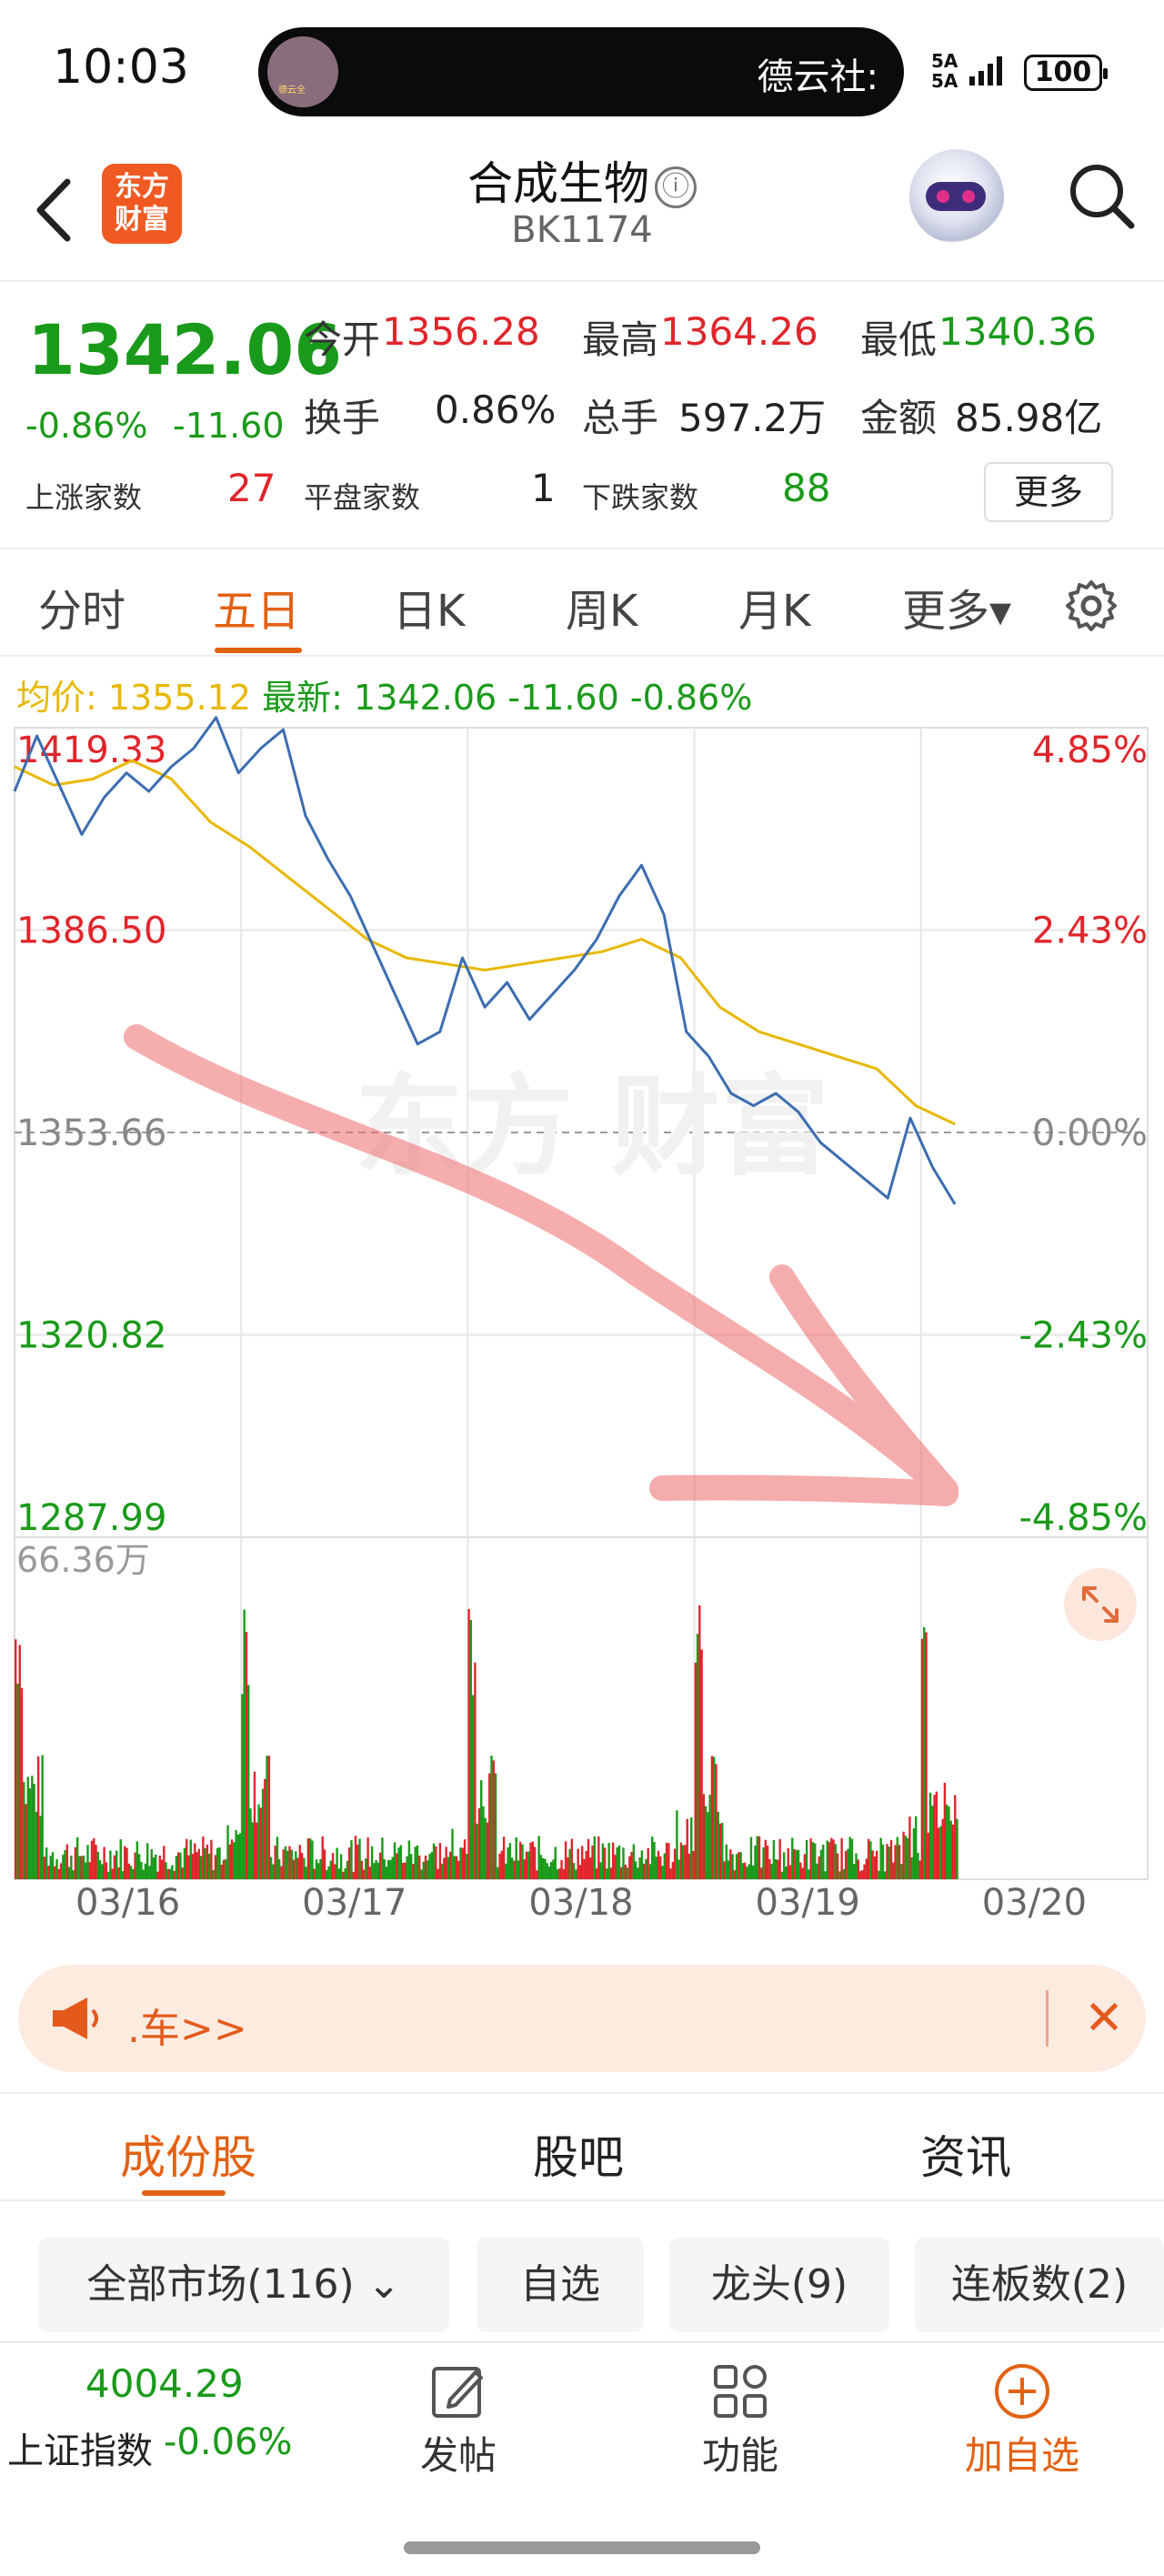  Describe the element at coordinates (1040, 2285) in the screenshot. I see `filter-limit-up-streak: 连板数(2)` at that location.